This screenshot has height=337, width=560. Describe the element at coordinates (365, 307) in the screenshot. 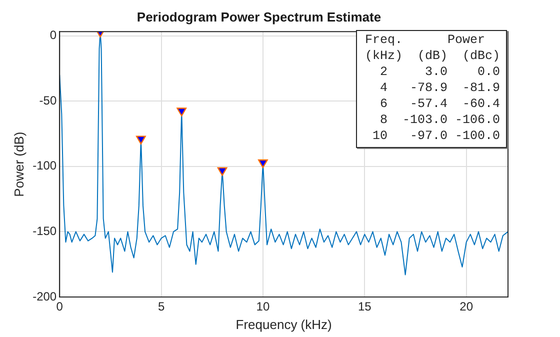

I see `x-tick-label: 15` at that location.